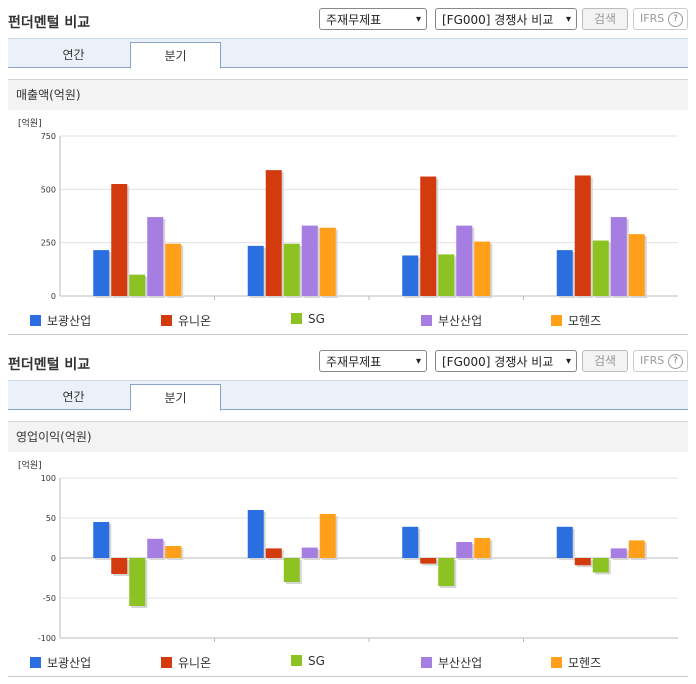 The image size is (696, 684). What do you see at coordinates (49, 598) in the screenshot?
I see `y-tick-label: -50` at bounding box center [49, 598].